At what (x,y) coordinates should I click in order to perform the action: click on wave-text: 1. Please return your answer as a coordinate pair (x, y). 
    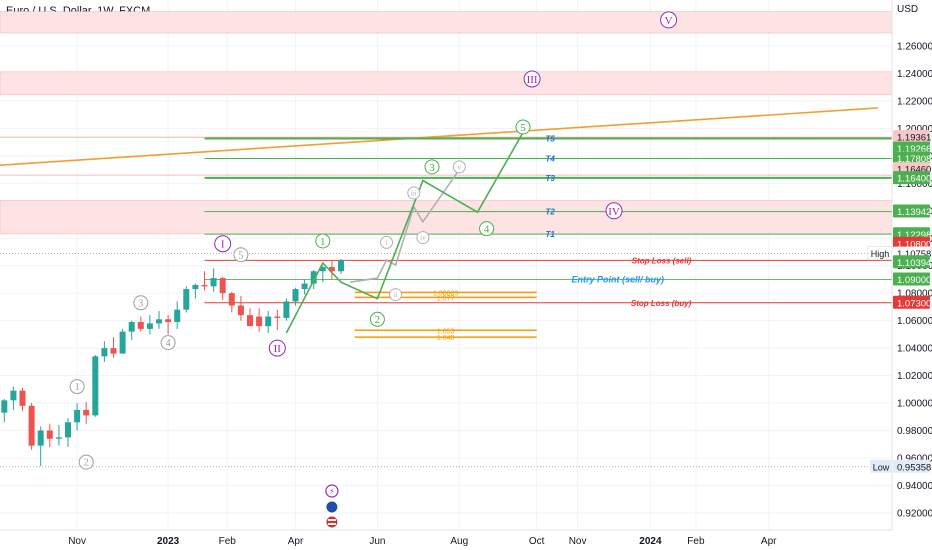
    Looking at the image, I should click on (77, 387).